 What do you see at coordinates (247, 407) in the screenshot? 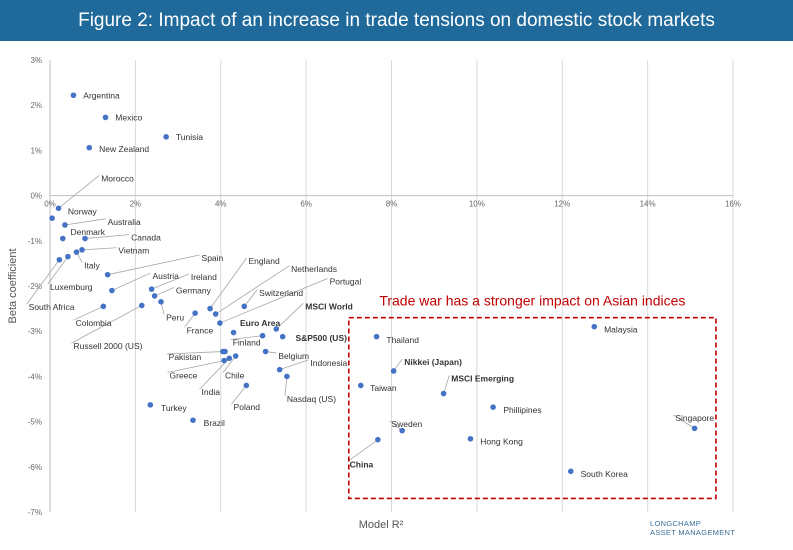
I see `point-label: Poland` at bounding box center [247, 407].